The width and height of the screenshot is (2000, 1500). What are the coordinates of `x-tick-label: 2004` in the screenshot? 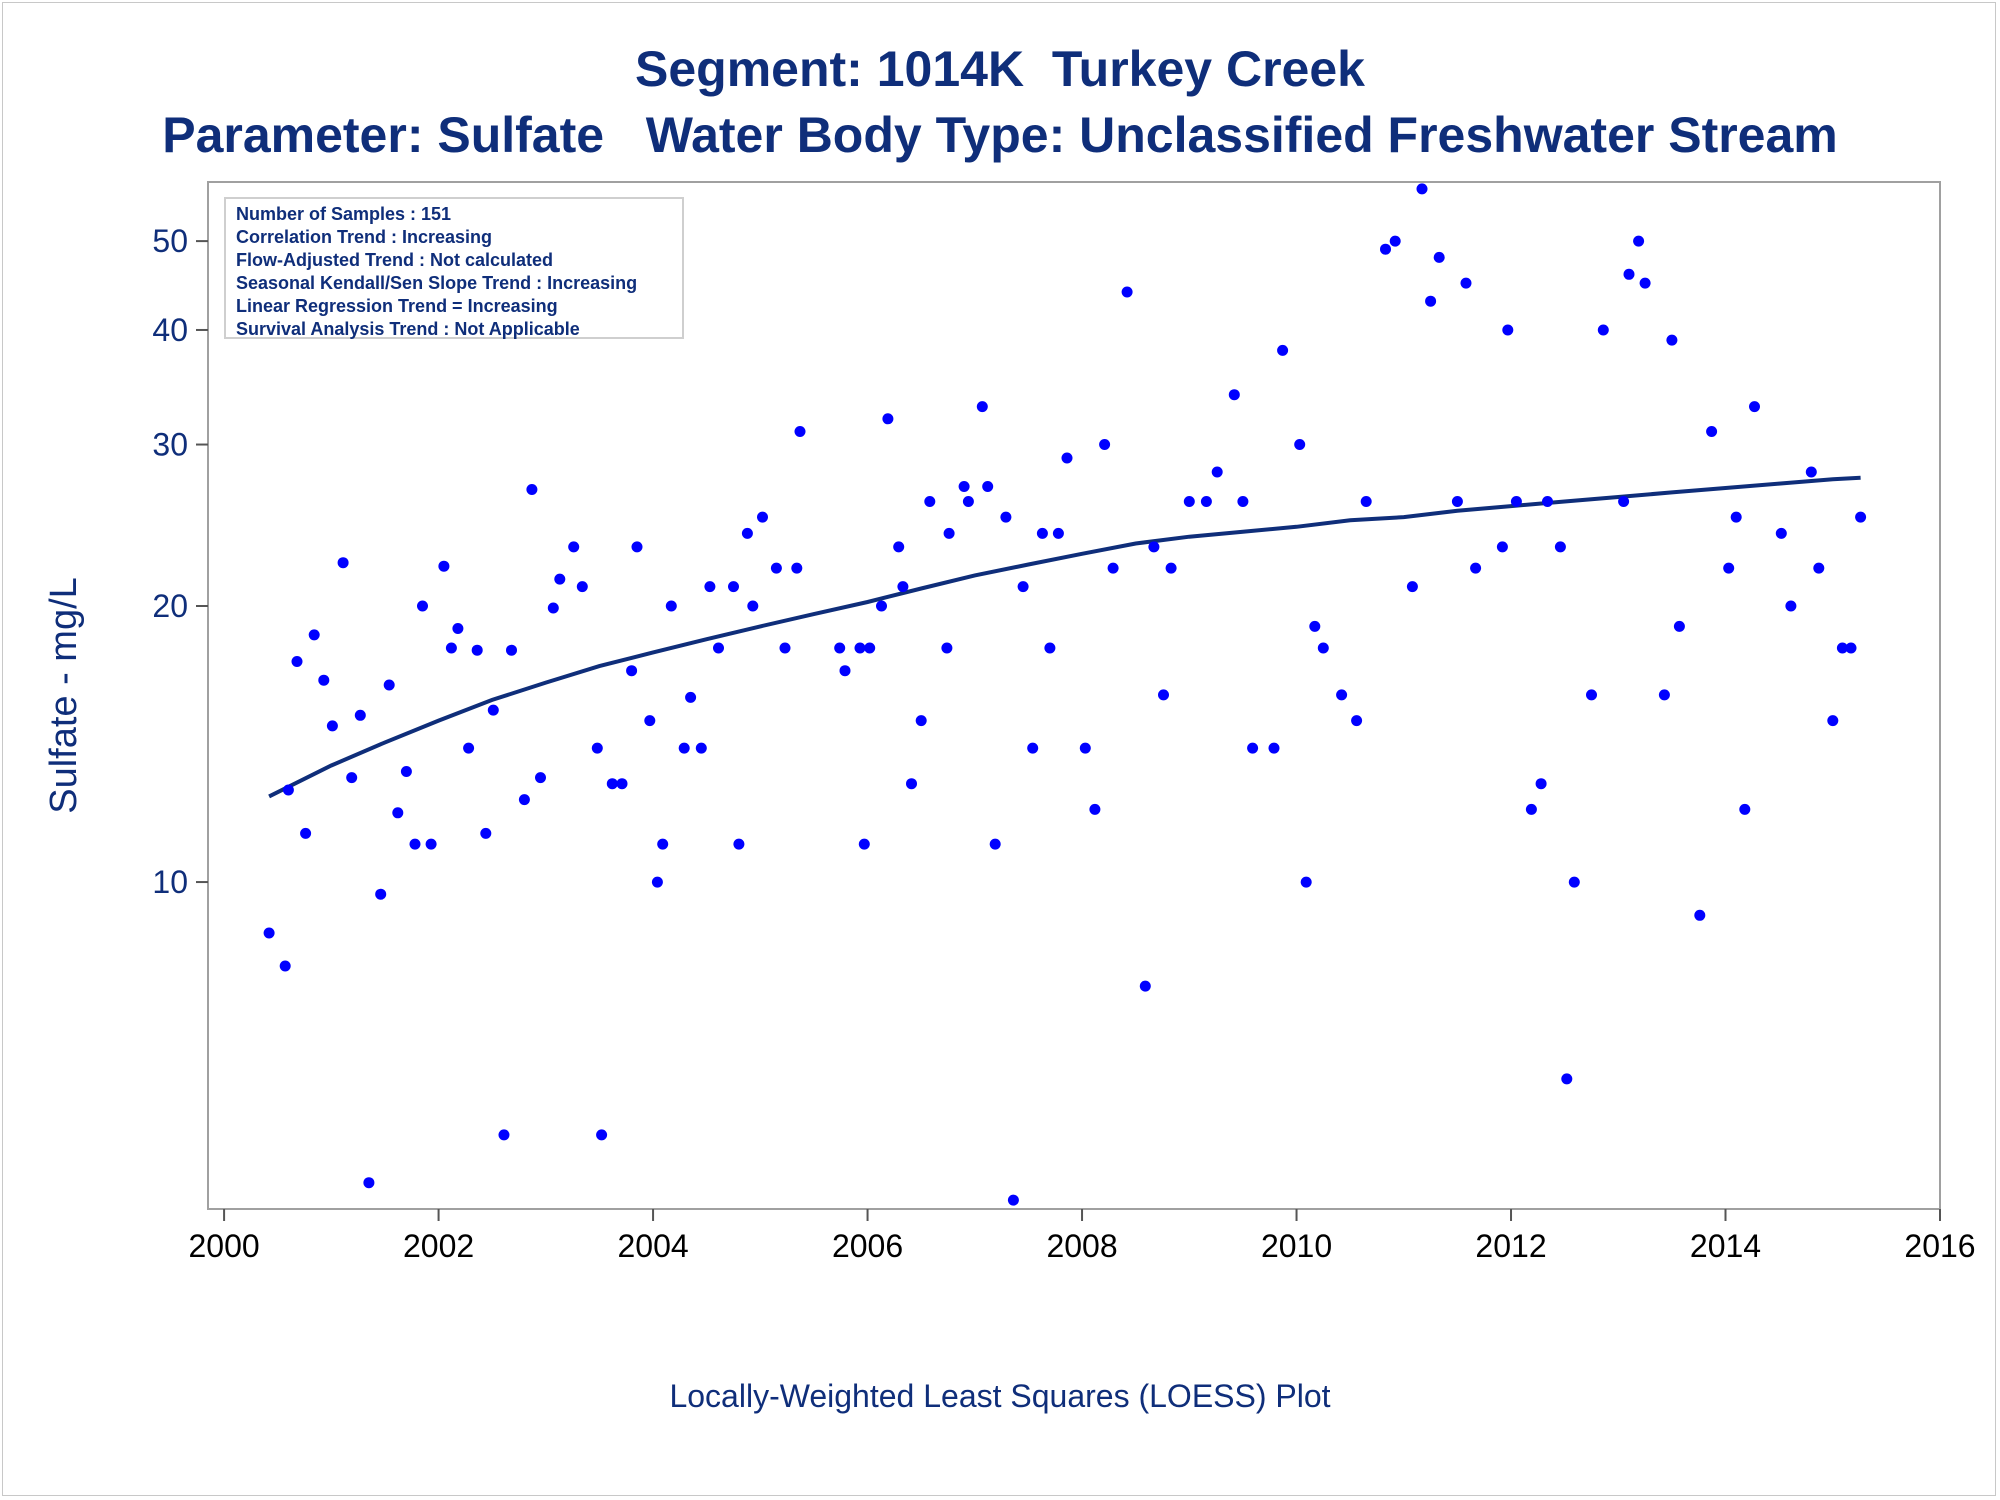 It's located at (652, 1246).